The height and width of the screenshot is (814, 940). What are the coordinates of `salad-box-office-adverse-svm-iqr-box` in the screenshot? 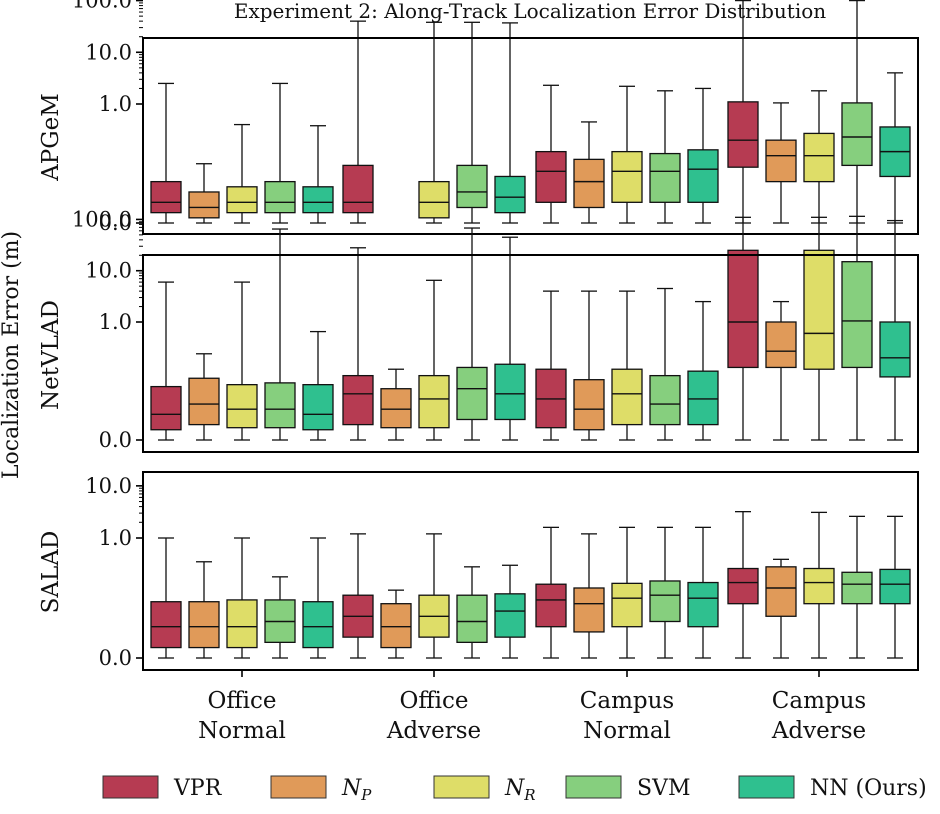 It's located at (472, 619).